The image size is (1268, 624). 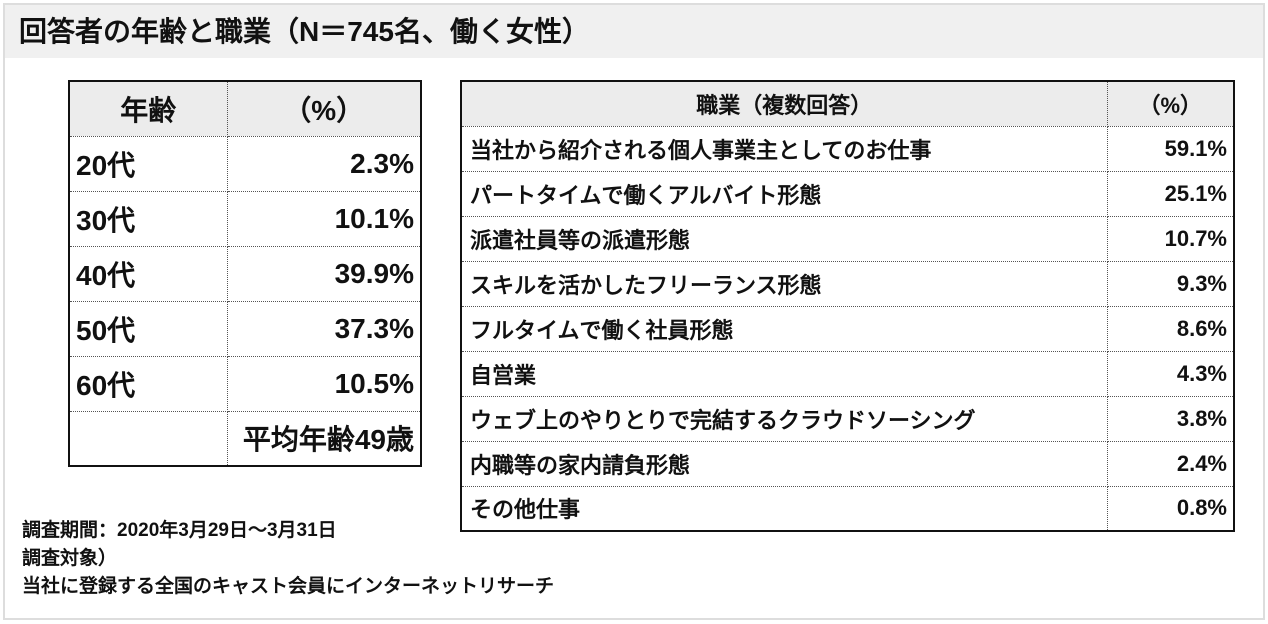 I want to click on empty-cell, so click(x=148, y=438).